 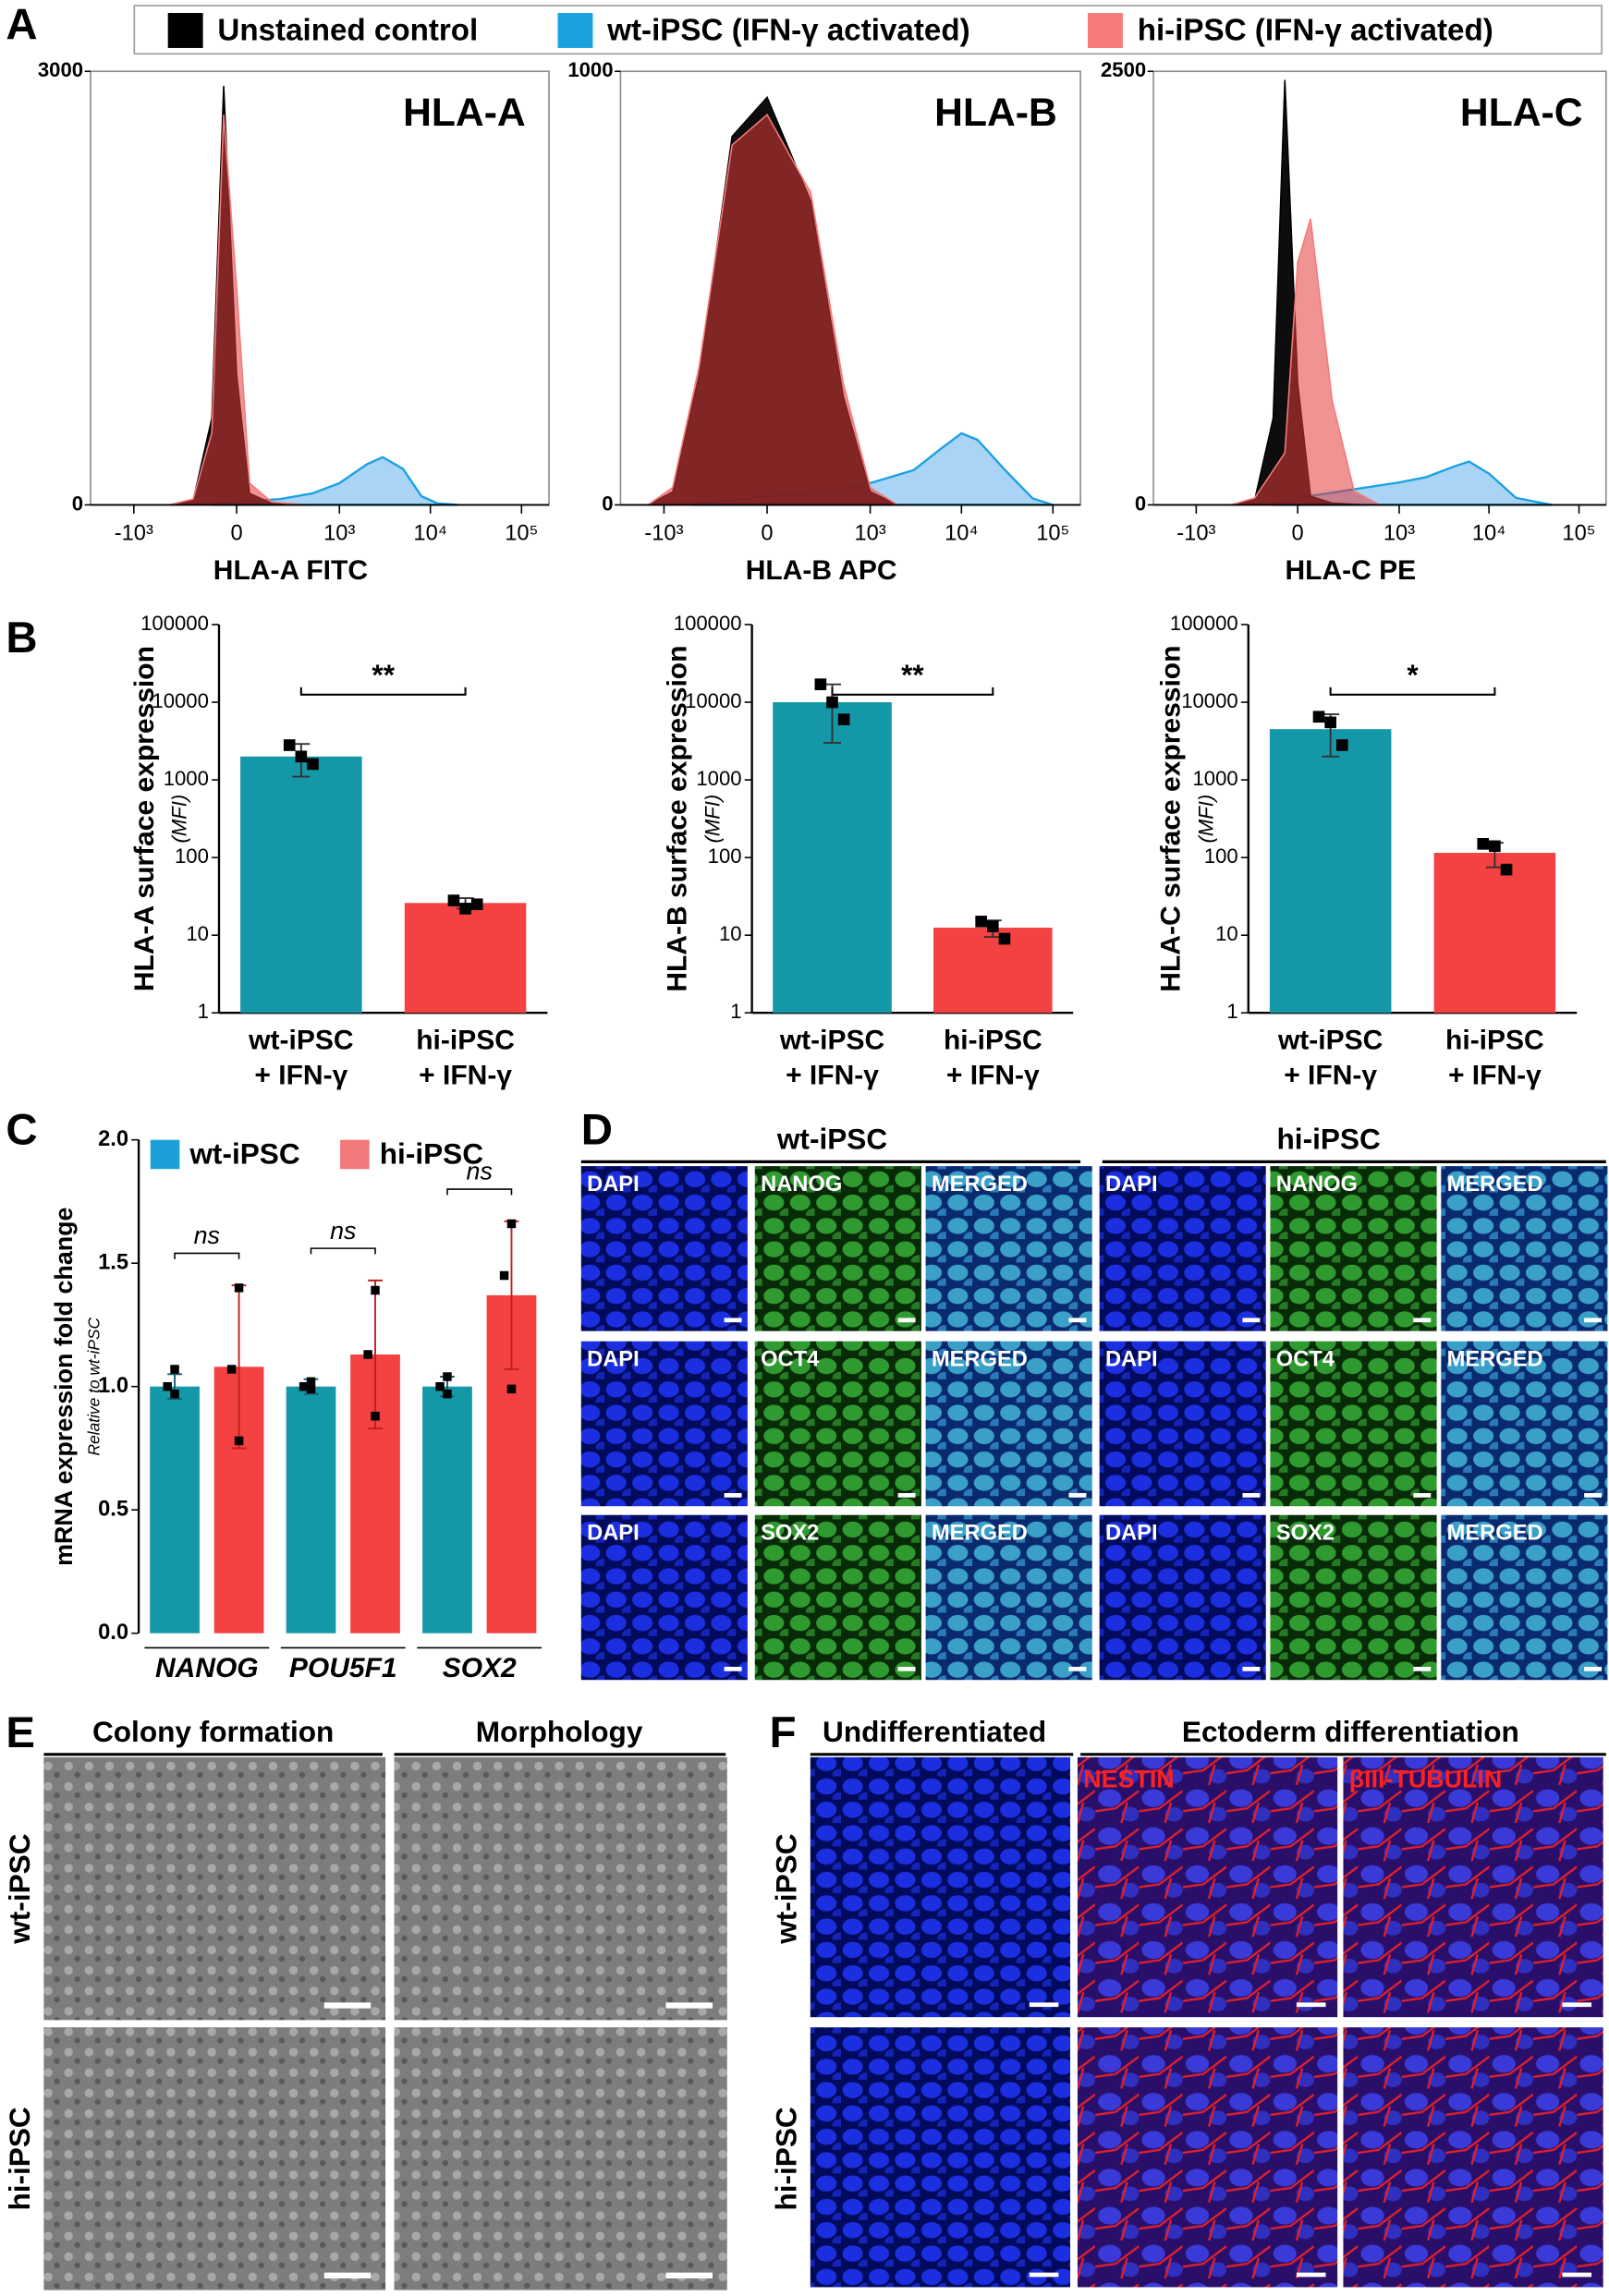 I want to click on column-header: Morphology, so click(x=559, y=1731).